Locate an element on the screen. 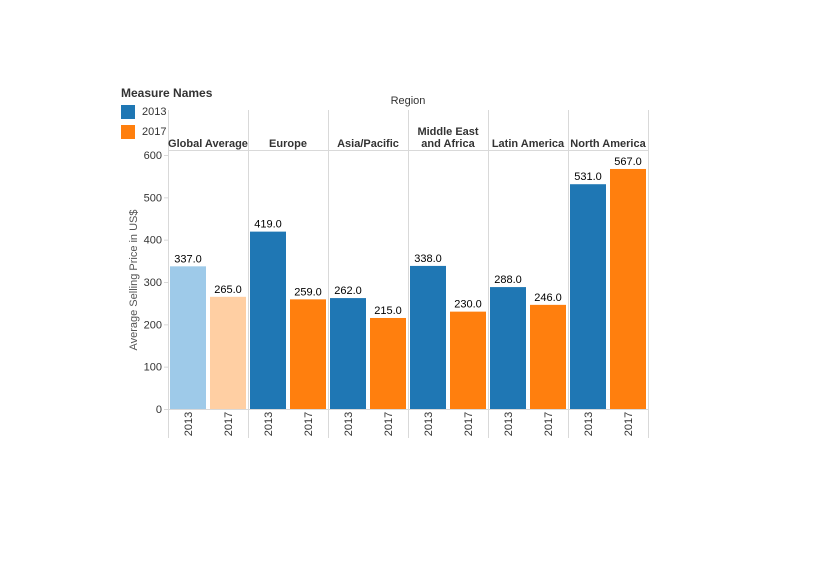  legend-label-2013: 2013 is located at coordinates (154, 112).